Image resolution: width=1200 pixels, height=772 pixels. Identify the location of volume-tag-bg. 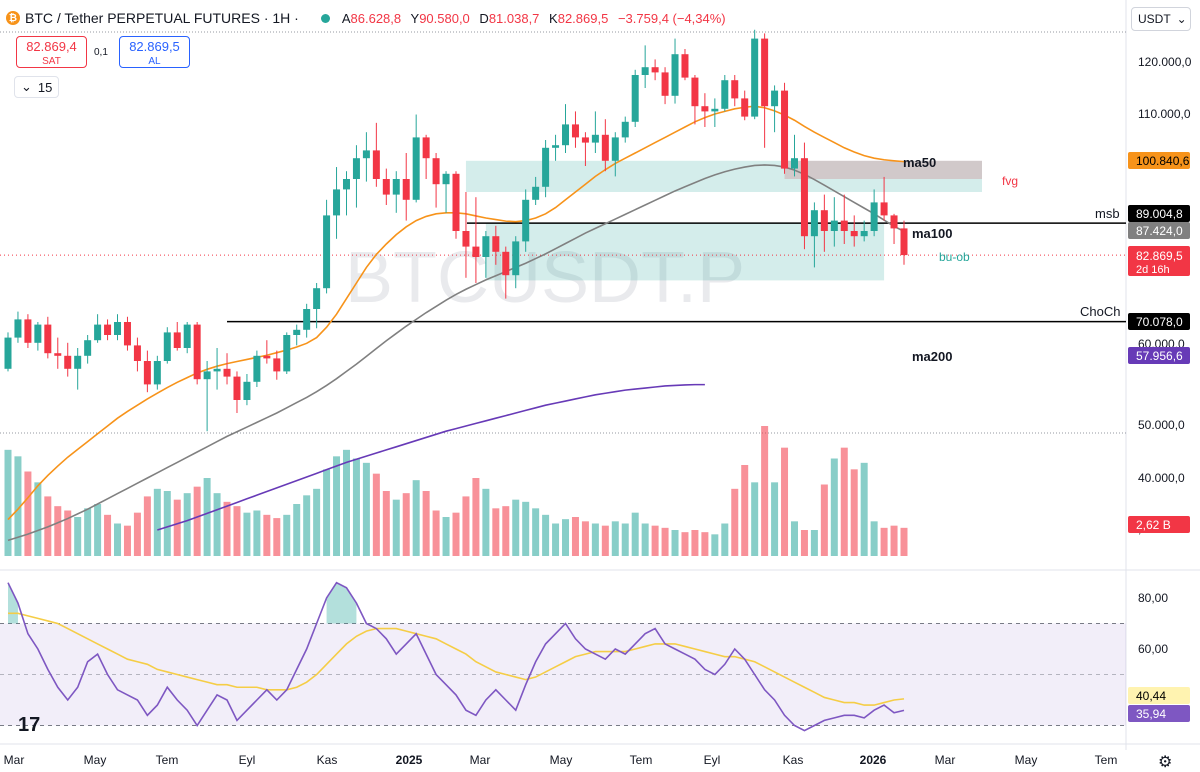
(1159, 524).